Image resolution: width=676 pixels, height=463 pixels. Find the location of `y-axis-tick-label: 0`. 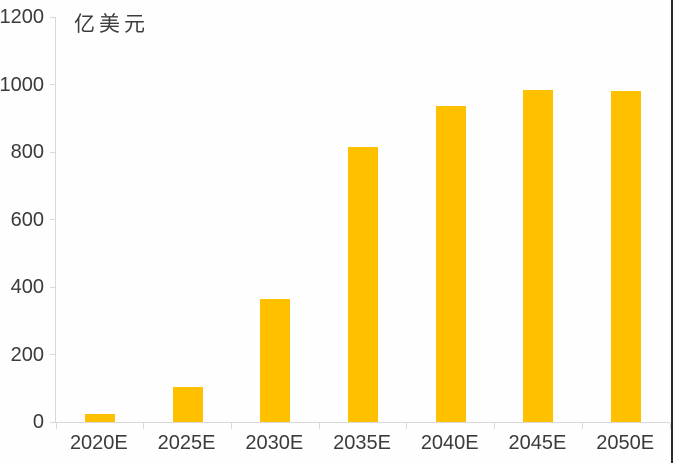

y-axis-tick-label: 0 is located at coordinates (38, 422).